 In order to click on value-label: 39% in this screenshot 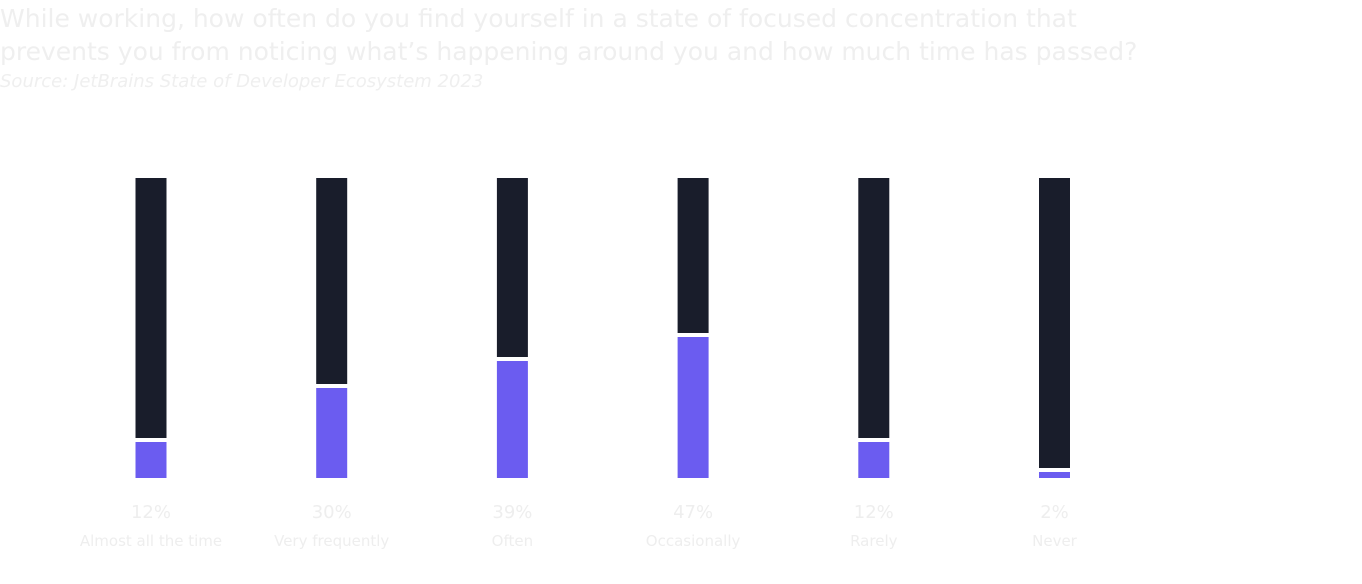, I will do `click(512, 512)`.